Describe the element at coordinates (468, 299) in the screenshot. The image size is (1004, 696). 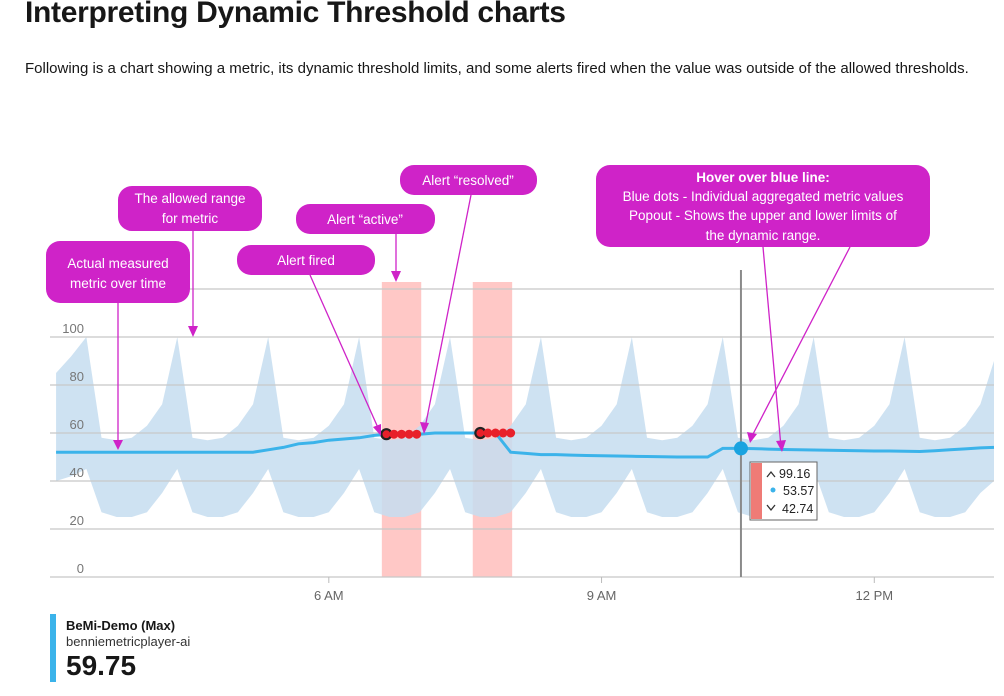
I see `callout-alert-resolved: Alert “resolved”` at that location.